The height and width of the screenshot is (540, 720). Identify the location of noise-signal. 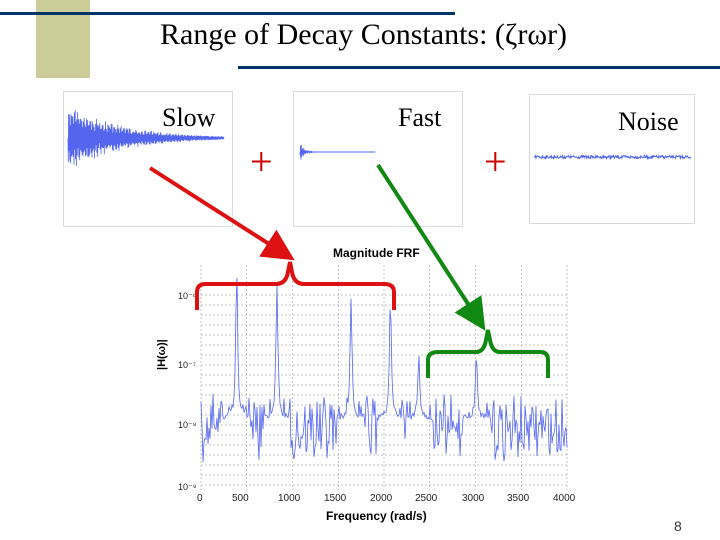
(612, 157).